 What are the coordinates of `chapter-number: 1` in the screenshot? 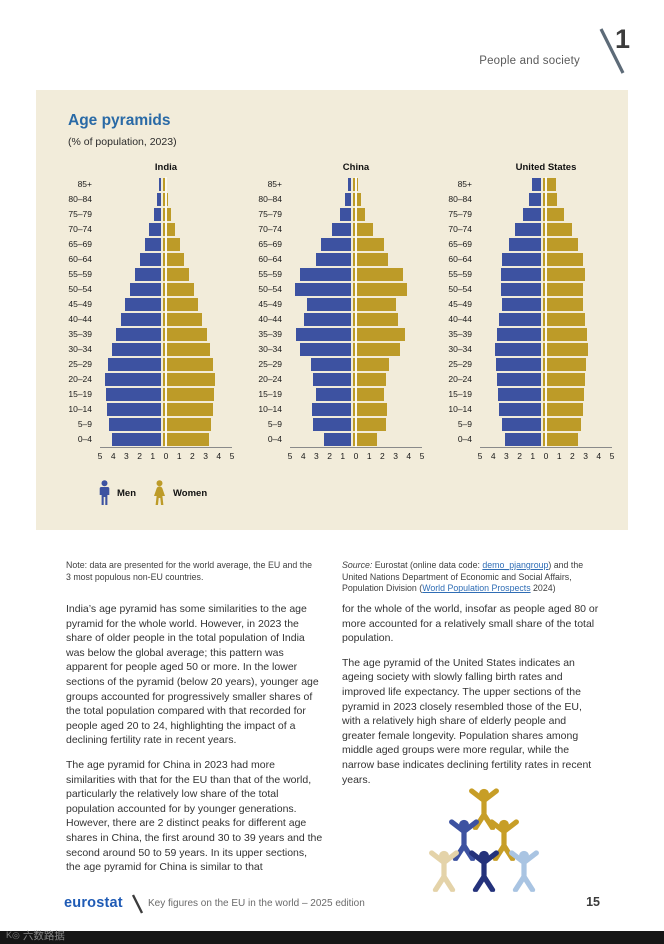 It's located at (622, 39).